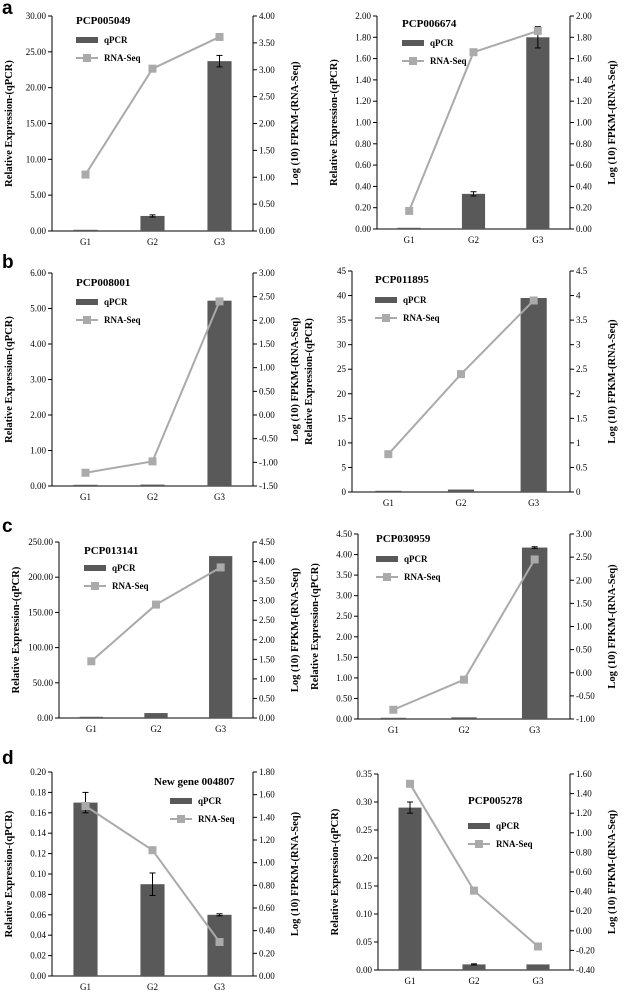 The width and height of the screenshot is (633, 992). I want to click on right-tick-label: 1.40, so click(584, 80).